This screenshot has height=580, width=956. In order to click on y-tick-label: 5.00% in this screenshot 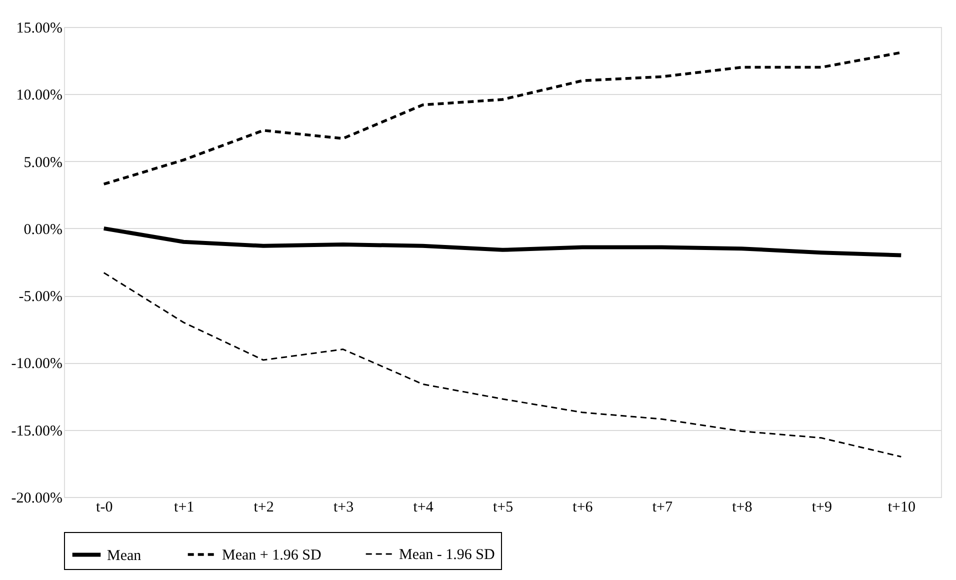, I will do `click(43, 162)`.